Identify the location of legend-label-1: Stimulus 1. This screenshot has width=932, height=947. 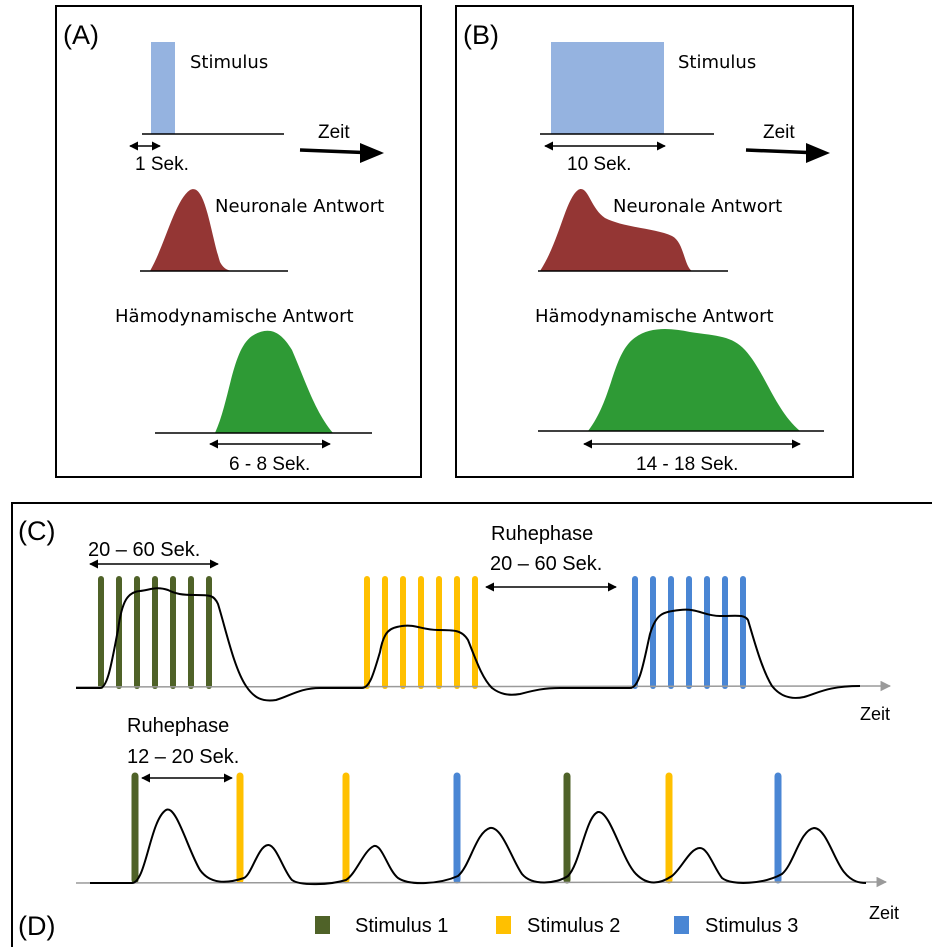
(401, 926).